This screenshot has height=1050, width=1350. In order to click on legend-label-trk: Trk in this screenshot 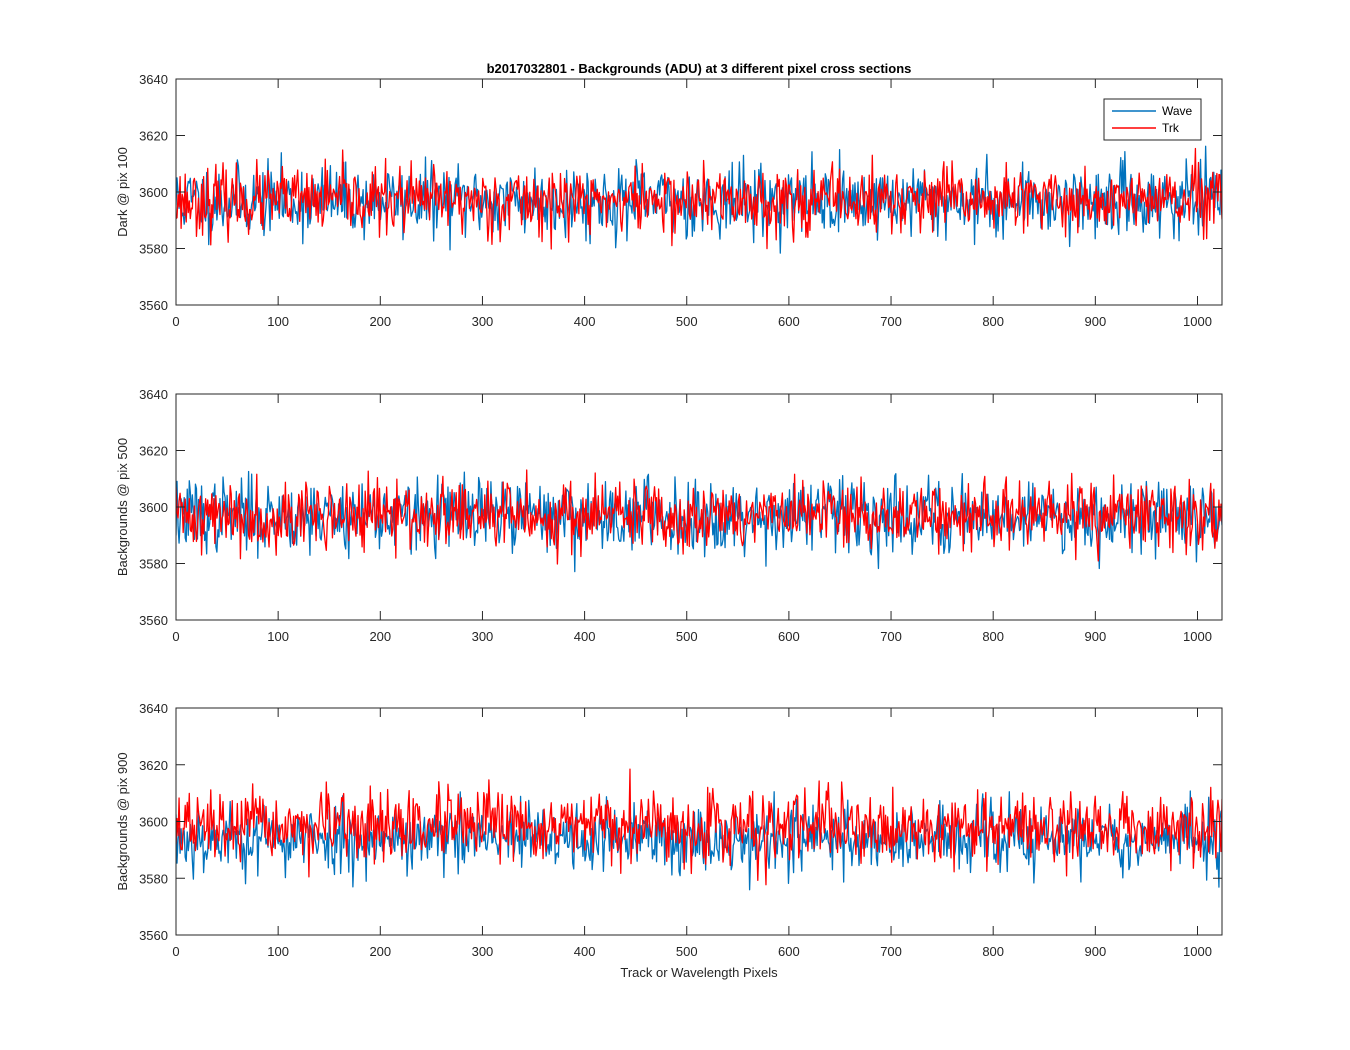, I will do `click(1171, 128)`.